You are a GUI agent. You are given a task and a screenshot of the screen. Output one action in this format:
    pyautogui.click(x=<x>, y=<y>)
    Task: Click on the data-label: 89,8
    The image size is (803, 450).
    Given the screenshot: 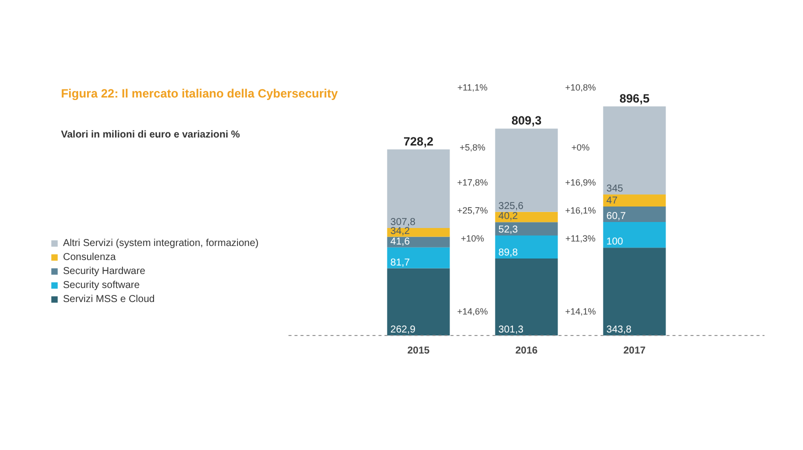 What is the action you would take?
    pyautogui.click(x=508, y=252)
    